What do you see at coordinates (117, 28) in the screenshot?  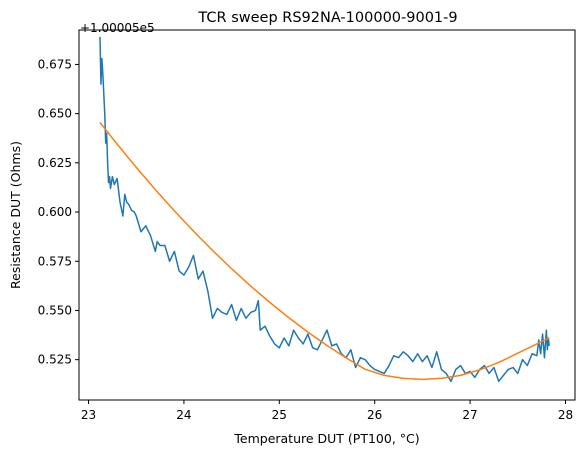 I see `y-offset-label: +1.00005e5` at bounding box center [117, 28].